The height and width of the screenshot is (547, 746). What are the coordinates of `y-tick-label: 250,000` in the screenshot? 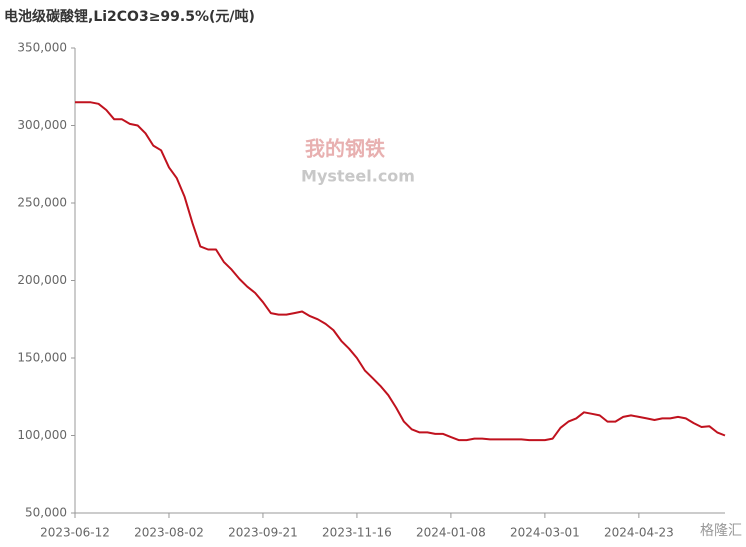 It's located at (42, 203).